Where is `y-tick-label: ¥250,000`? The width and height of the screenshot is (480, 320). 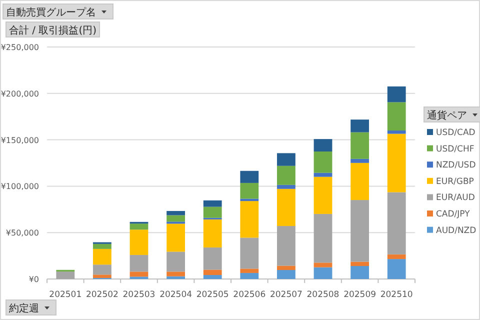 y-tick-label: ¥250,000 is located at coordinates (19, 47).